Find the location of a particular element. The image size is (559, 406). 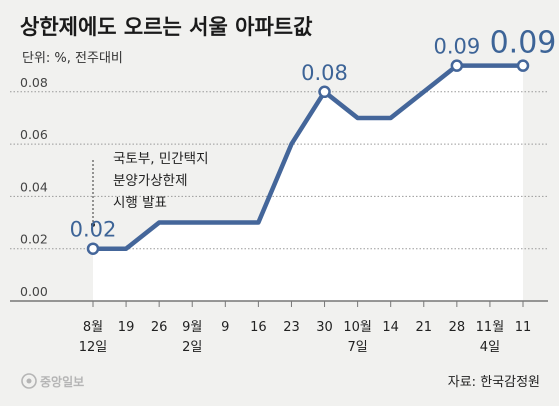

x-tick-label: 26 is located at coordinates (159, 327).